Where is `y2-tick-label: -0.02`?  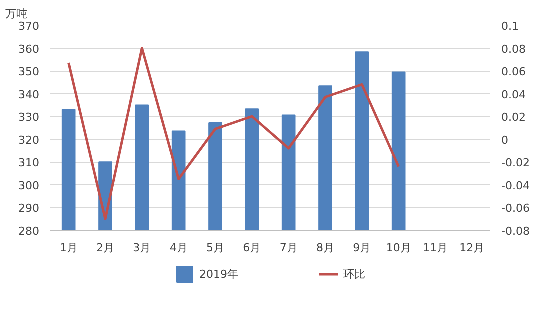 y2-tick-label: -0.02 is located at coordinates (516, 163).